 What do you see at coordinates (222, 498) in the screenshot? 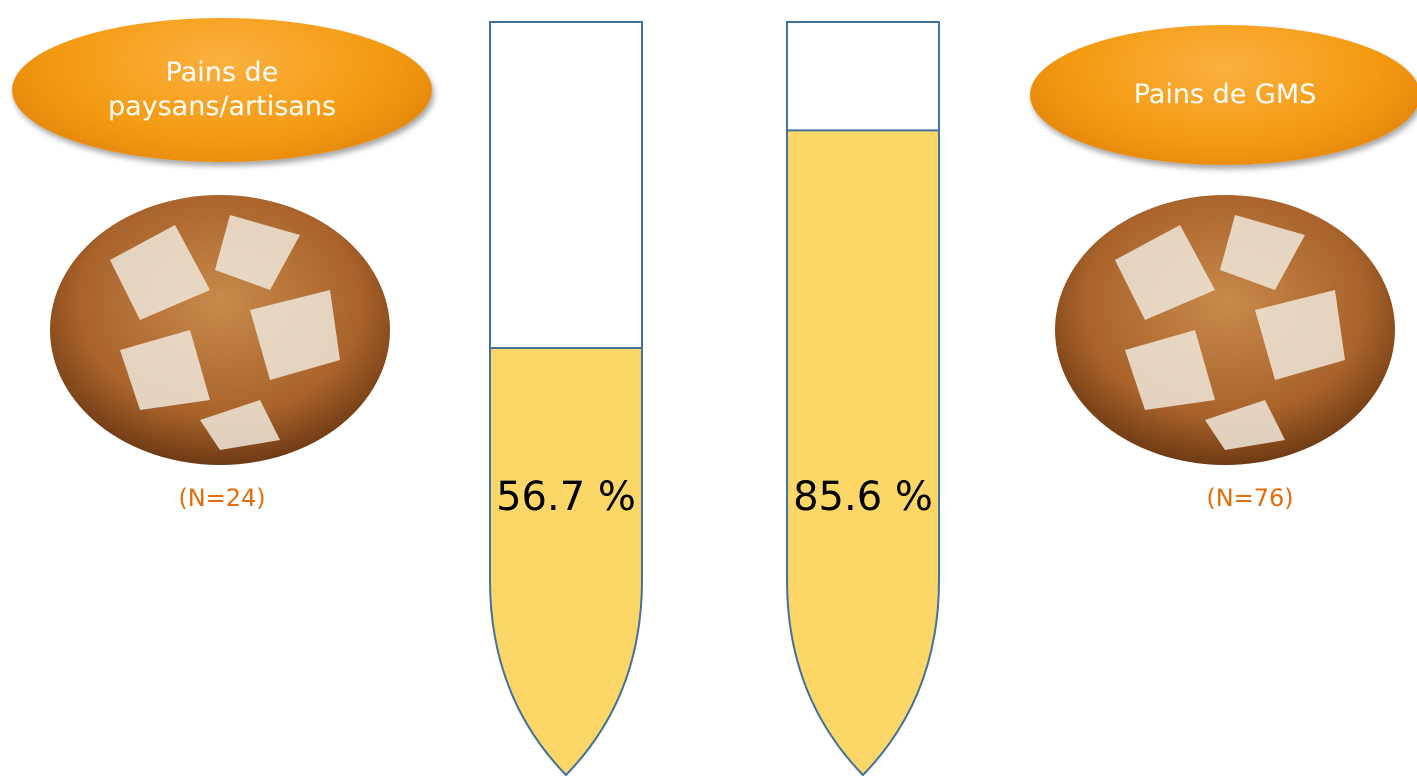
I see `sample-size: (N=24)` at bounding box center [222, 498].